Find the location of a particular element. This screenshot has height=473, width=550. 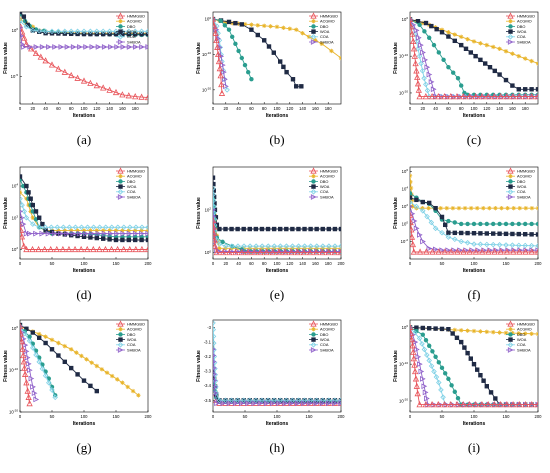

series-line-shboa is located at coordinates (28, 363).